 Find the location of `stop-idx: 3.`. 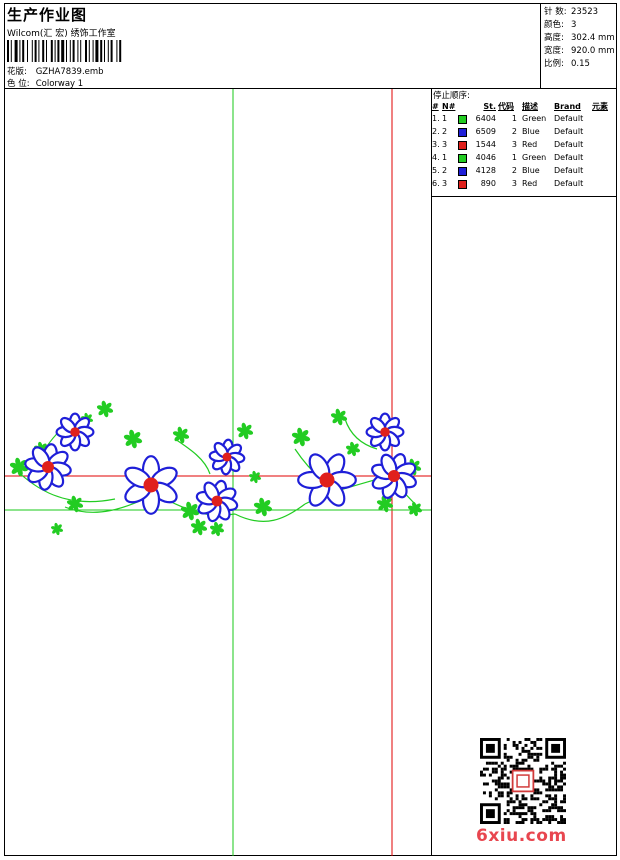

stop-idx: 3. is located at coordinates (436, 144).